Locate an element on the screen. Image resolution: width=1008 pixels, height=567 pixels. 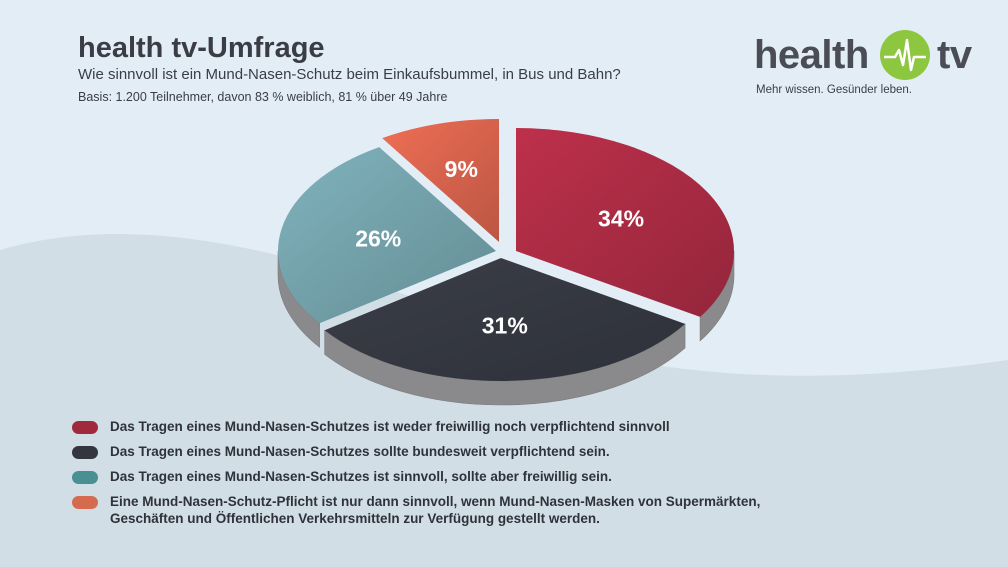
pie-slice-freiwillig is located at coordinates (387, 235).